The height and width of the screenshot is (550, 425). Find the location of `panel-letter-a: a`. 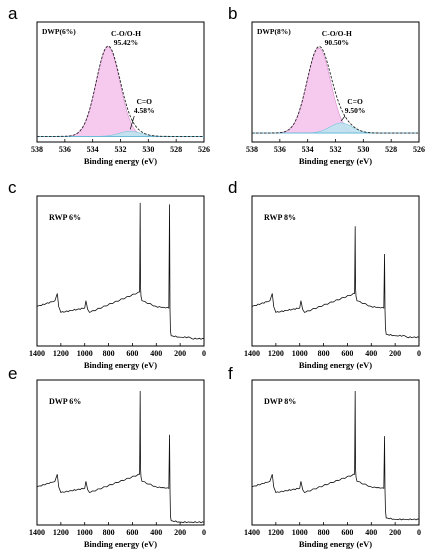

panel-letter-a: a is located at coordinates (13, 13).